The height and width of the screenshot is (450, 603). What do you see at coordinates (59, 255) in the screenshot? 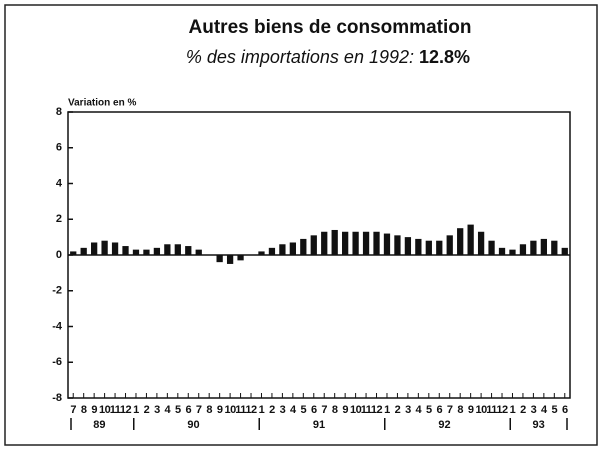
I see `y-tick-label: 0` at bounding box center [59, 255].